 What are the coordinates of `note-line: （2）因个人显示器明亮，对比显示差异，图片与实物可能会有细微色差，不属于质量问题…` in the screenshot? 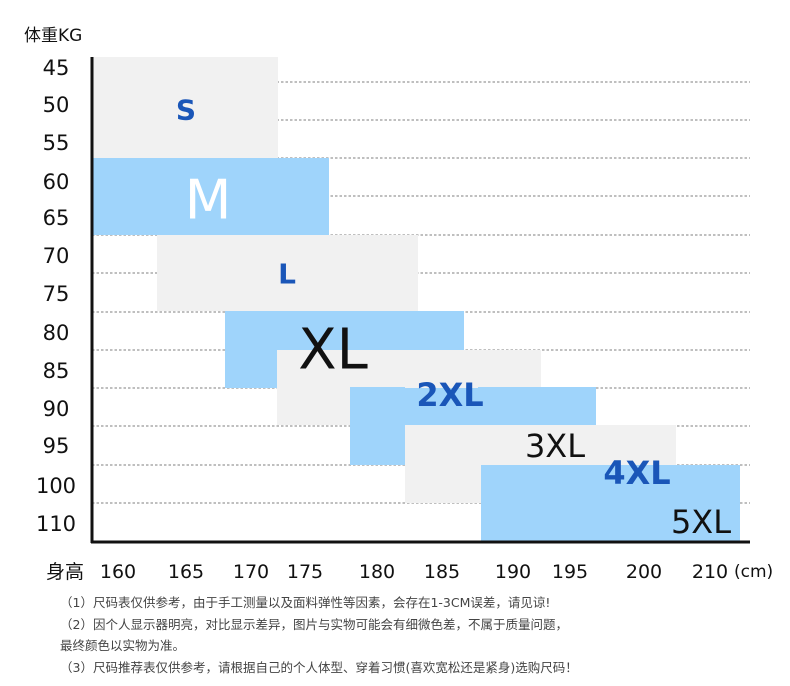 It's located at (314, 624).